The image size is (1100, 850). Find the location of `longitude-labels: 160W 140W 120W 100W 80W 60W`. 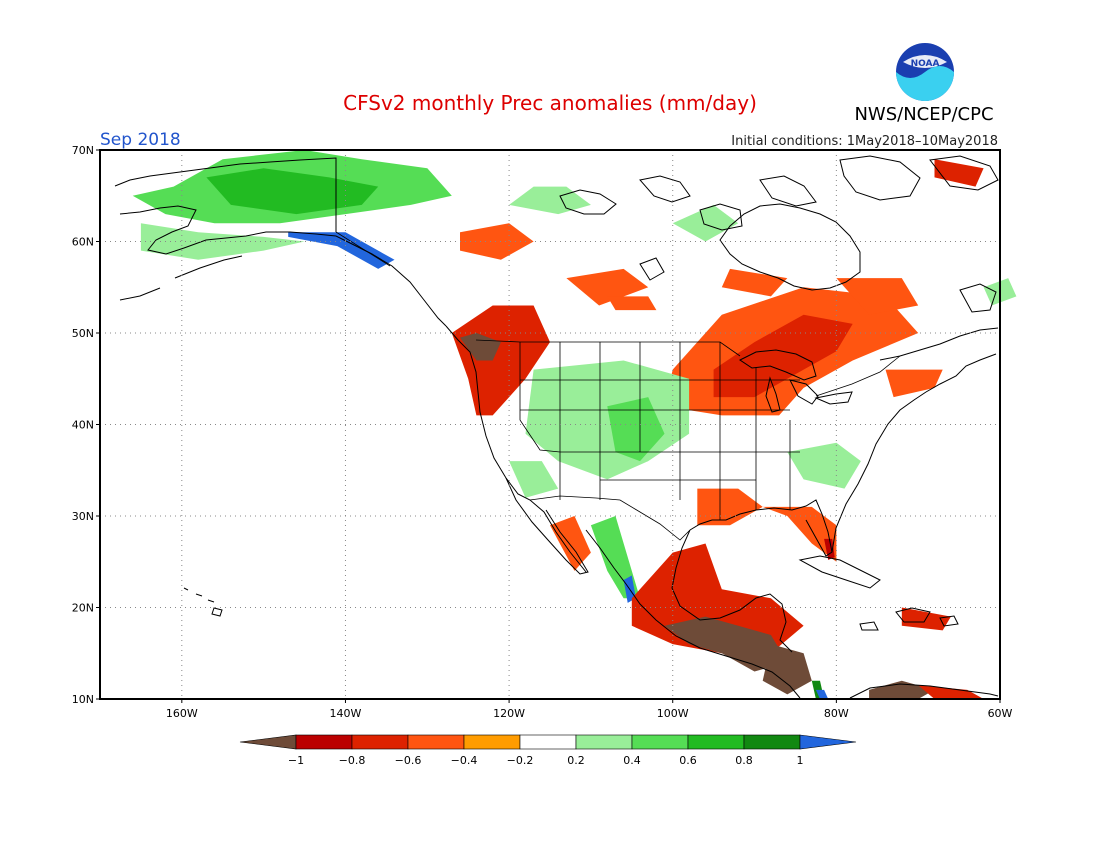

longitude-labels: 160W 140W 120W 100W 80W 60W is located at coordinates (589, 709).